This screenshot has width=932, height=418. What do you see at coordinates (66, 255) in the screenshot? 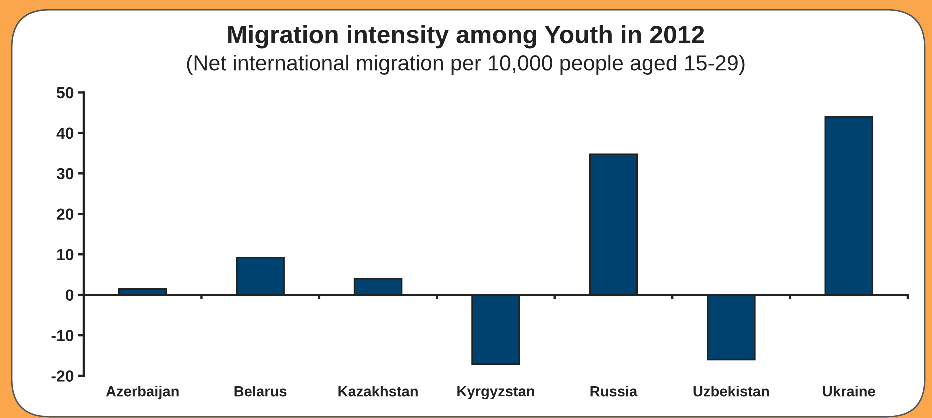
I see `y-tick-label: 10` at bounding box center [66, 255].